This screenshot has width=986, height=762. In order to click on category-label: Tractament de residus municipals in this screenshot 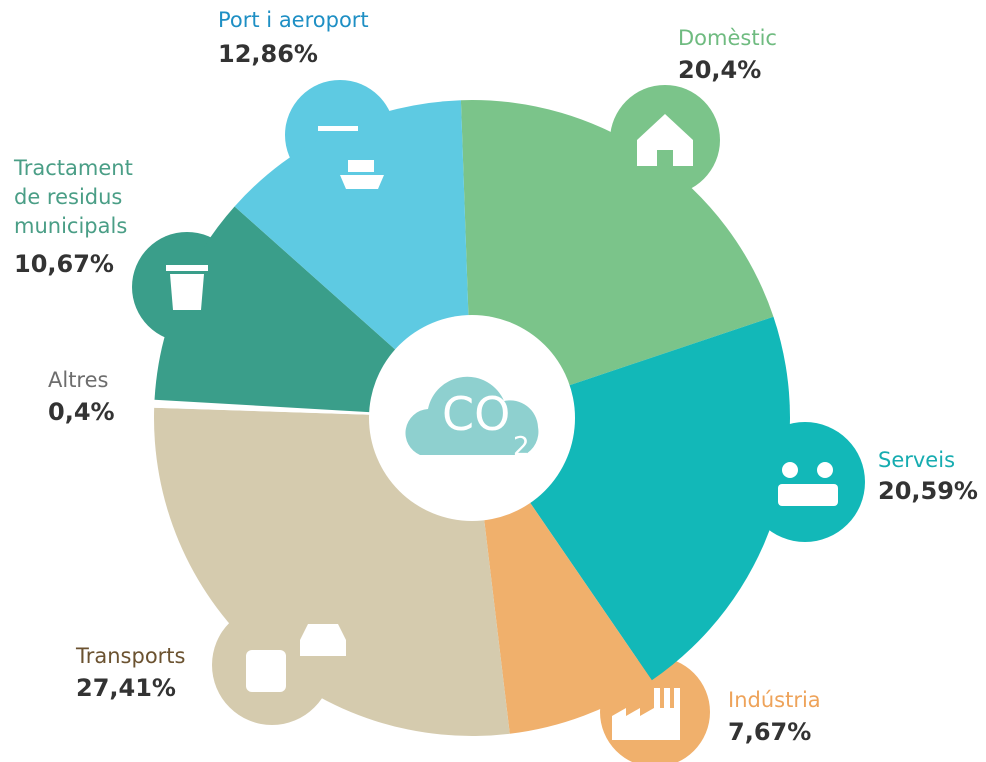, I will do `click(73, 197)`.